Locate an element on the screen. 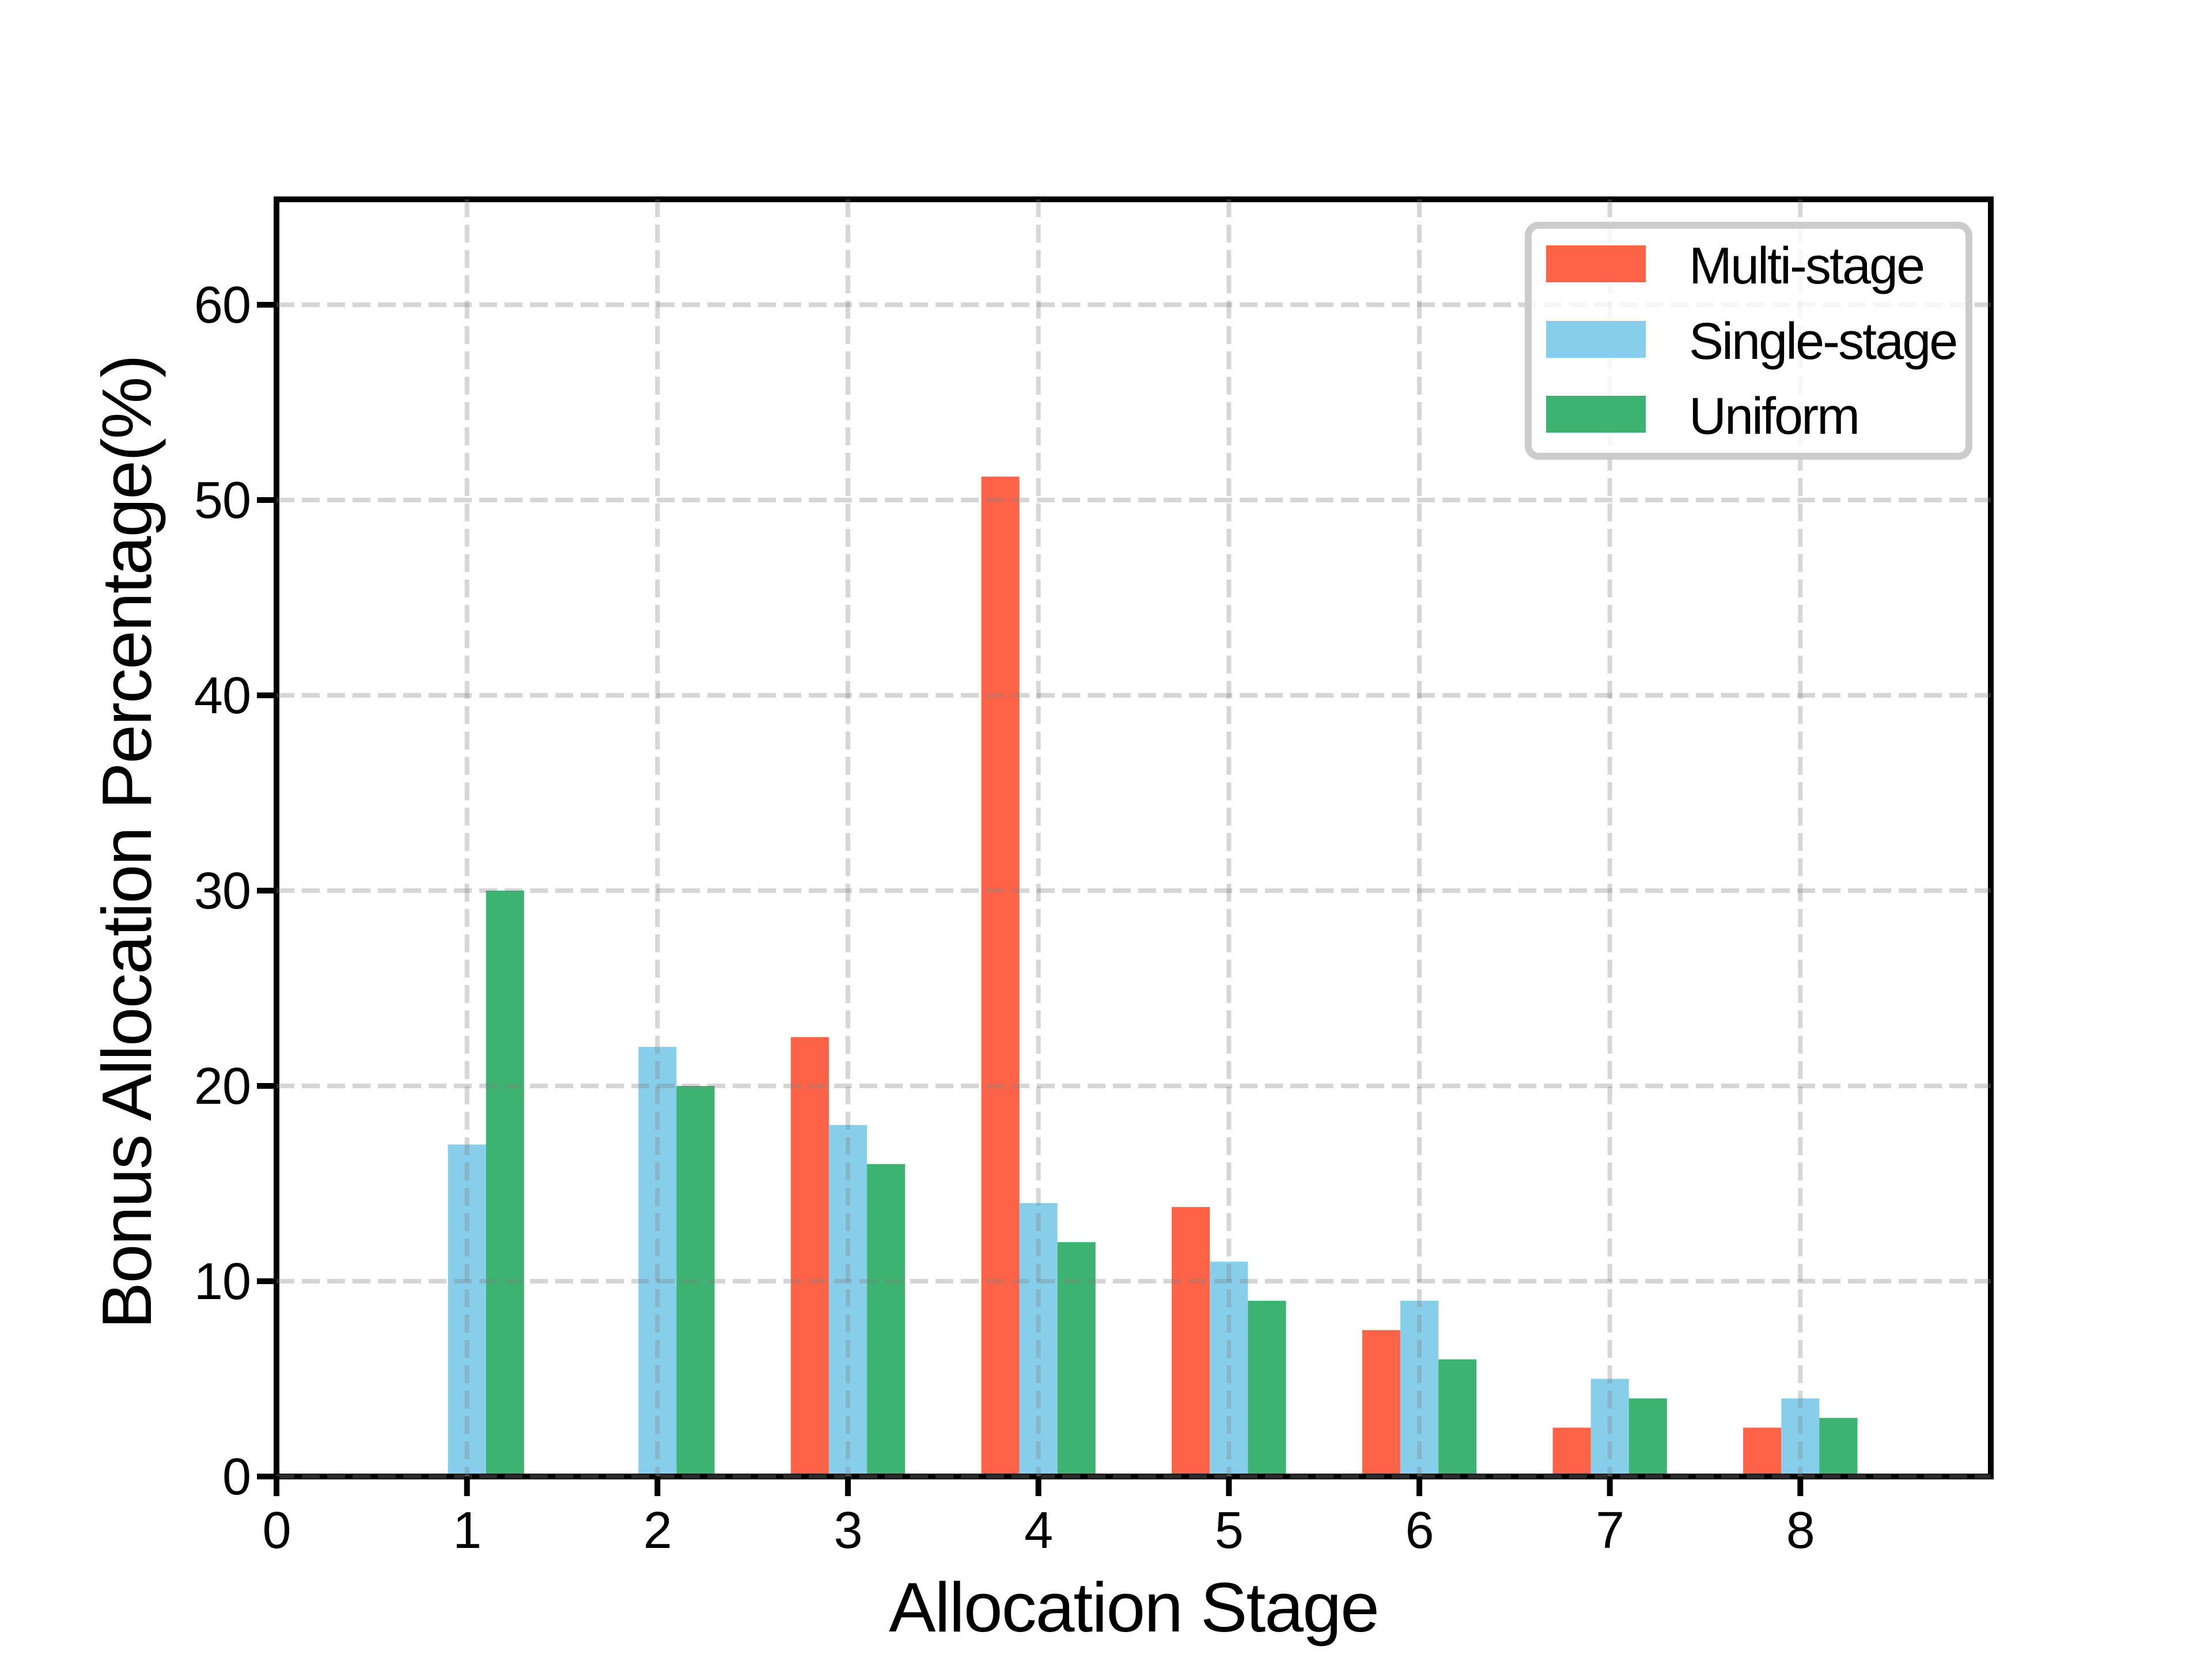 This screenshot has height=1662, width=2212. x-tick-labels: 0 1 2 3 4 5 6 7 8 is located at coordinates (1038, 1530).